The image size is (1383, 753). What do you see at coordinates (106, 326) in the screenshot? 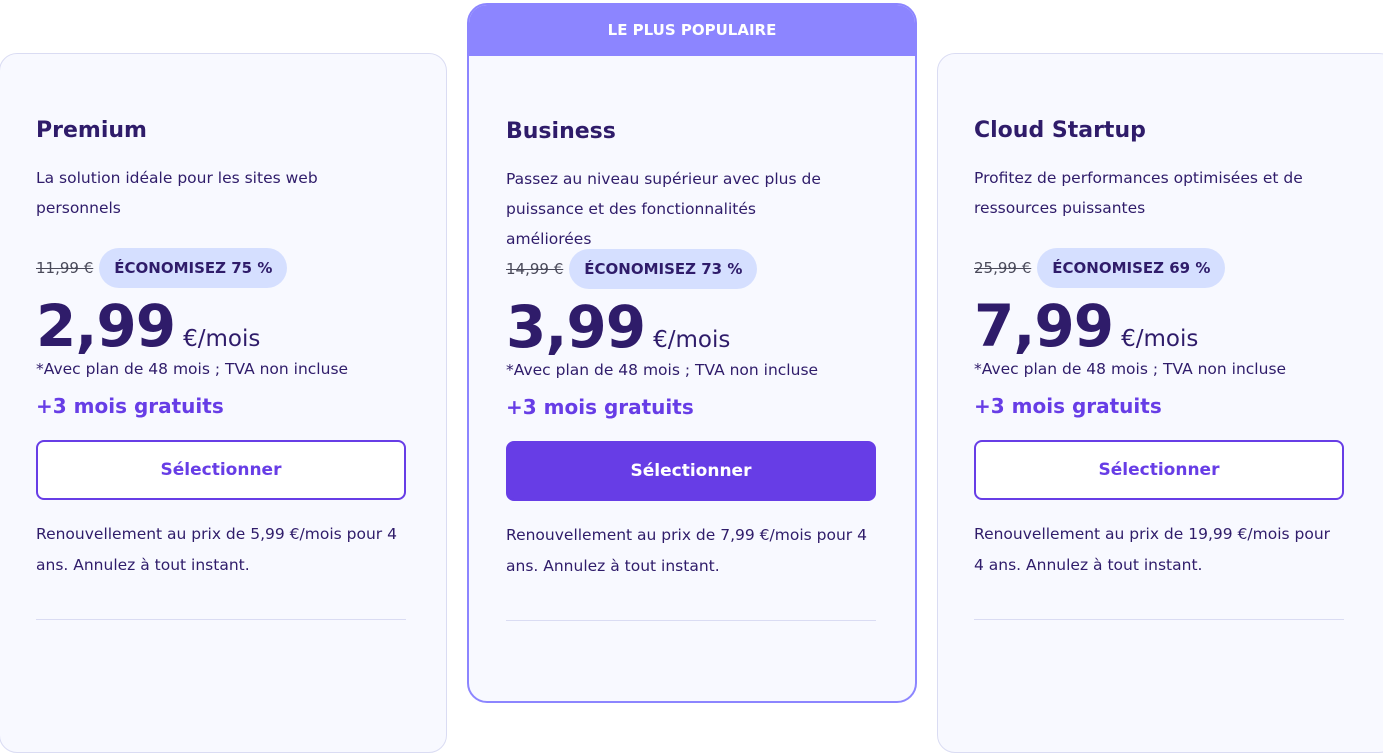
I see `price: 2,99` at bounding box center [106, 326].